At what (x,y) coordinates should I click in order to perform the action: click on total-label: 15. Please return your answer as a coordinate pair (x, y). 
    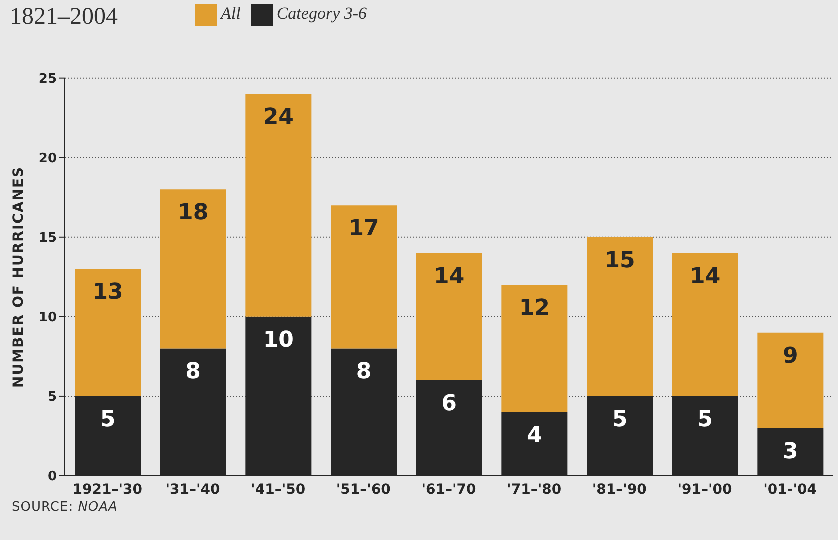
    Looking at the image, I should click on (620, 261).